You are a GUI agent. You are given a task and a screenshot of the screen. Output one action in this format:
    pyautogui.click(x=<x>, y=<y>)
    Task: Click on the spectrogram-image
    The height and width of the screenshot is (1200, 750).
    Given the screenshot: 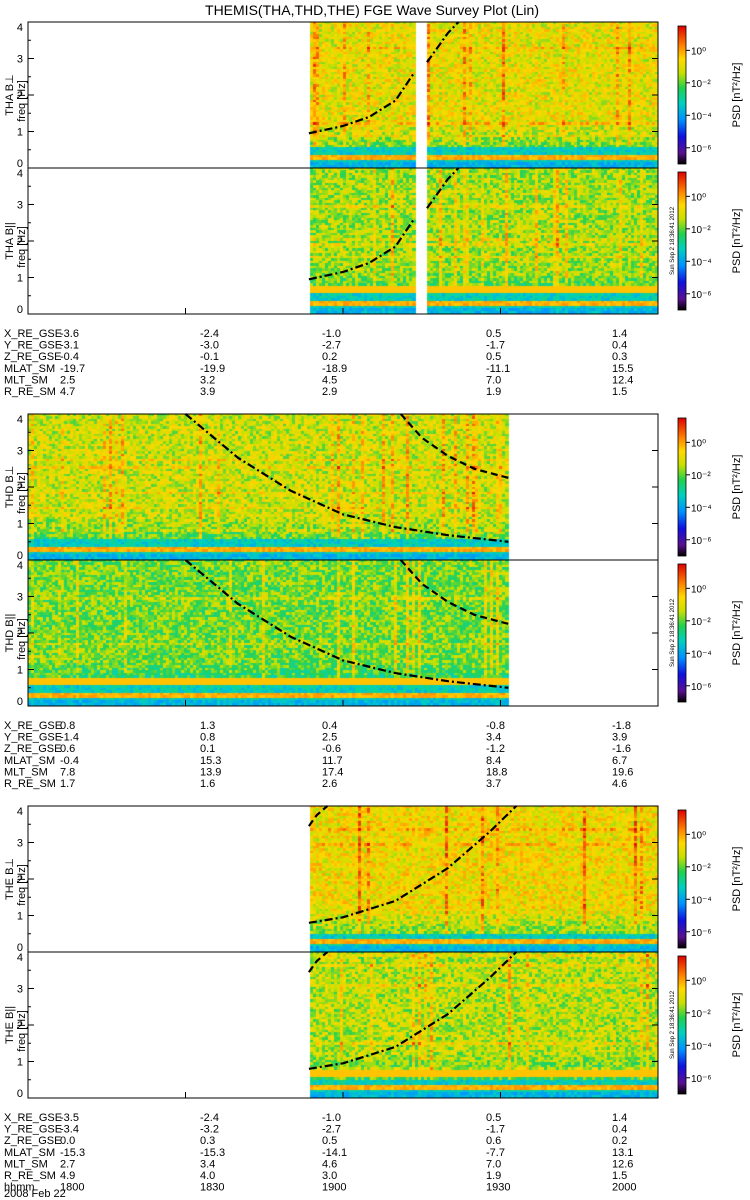 What is the action you would take?
    pyautogui.click(x=343, y=633)
    